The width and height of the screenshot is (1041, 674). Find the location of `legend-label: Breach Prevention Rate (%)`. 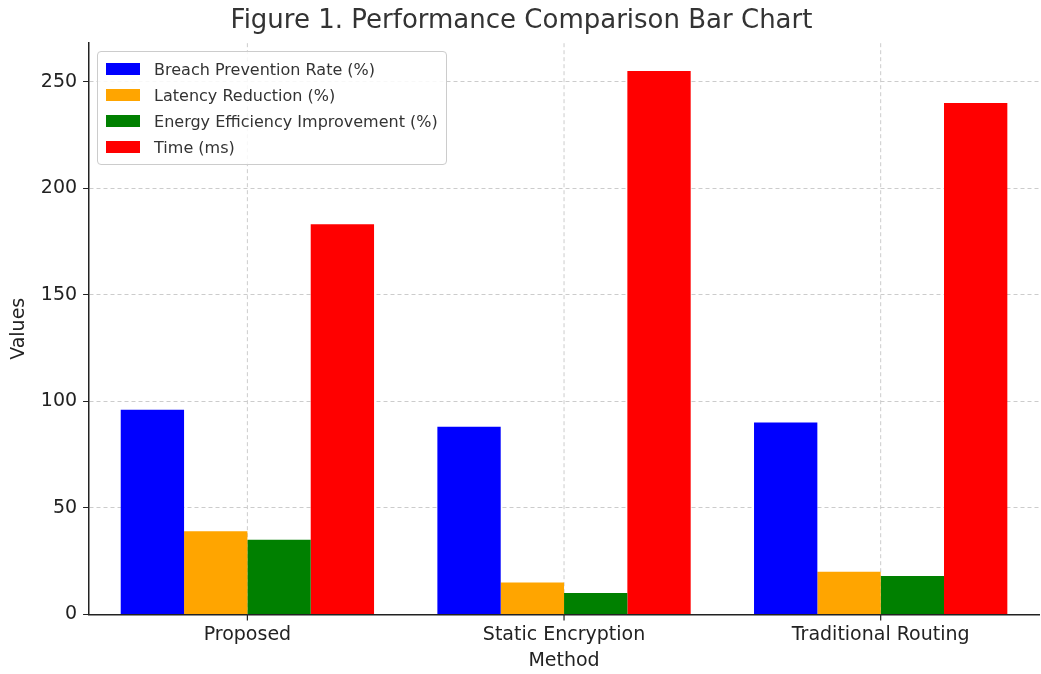

legend-label: Breach Prevention Rate (%) is located at coordinates (265, 69).